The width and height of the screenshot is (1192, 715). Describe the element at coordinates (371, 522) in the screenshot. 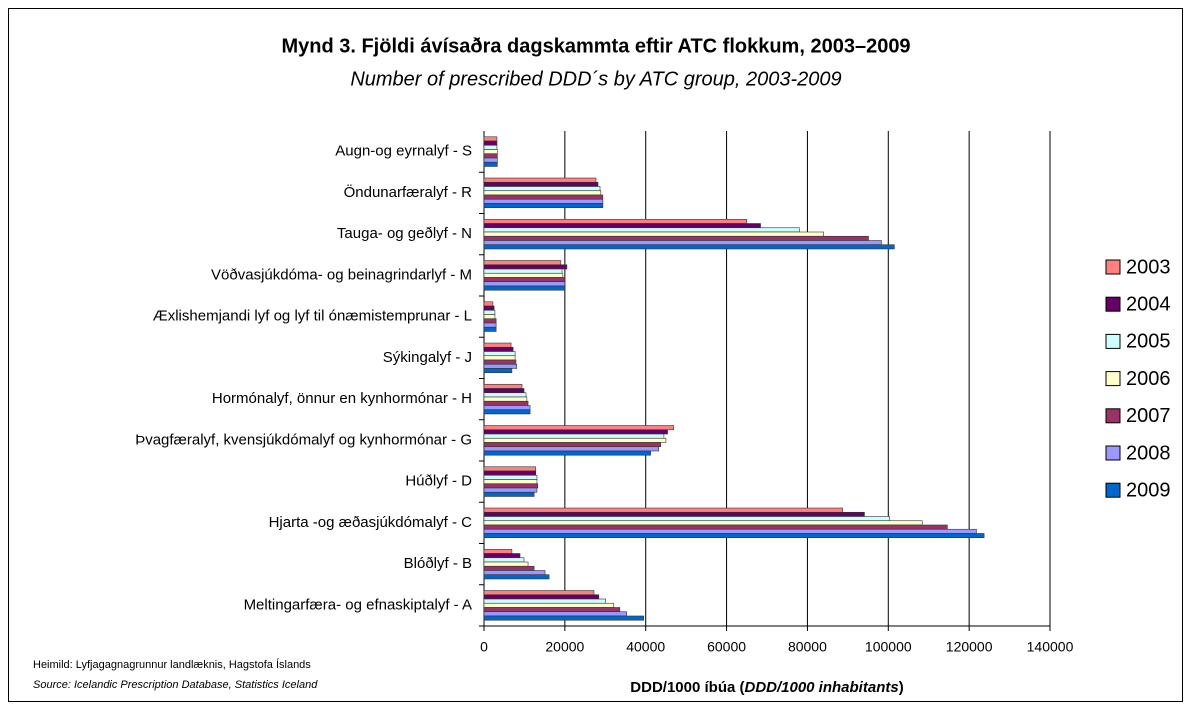

I see `y-tick-label: Hjarta -og æðasjúkdómalyf - C` at that location.